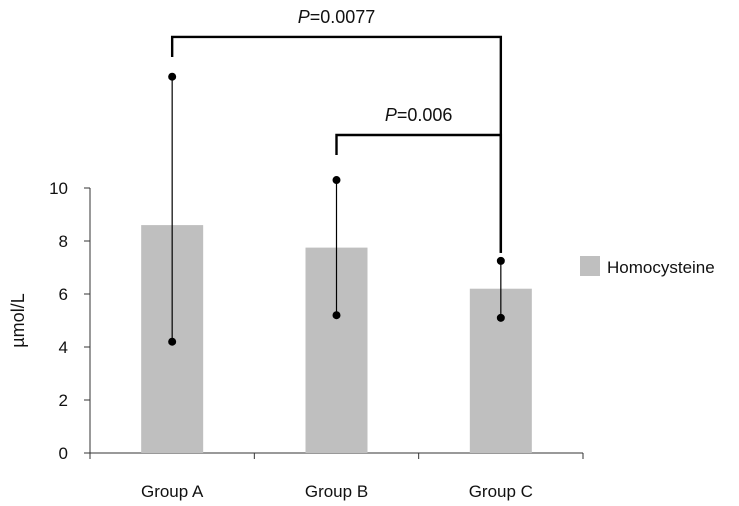  What do you see at coordinates (419, 193) in the screenshot?
I see `significance-bracket` at bounding box center [419, 193].